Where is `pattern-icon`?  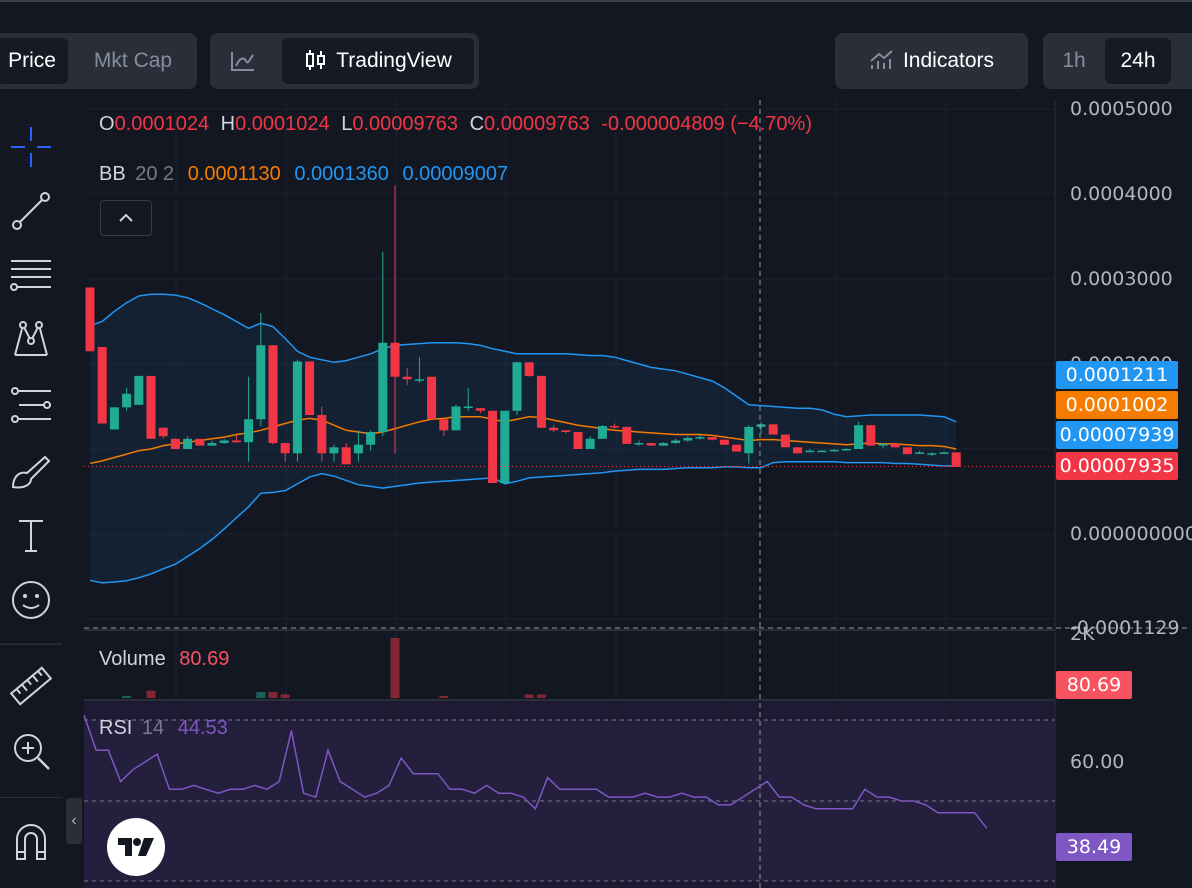
pattern-icon is located at coordinates (31, 338).